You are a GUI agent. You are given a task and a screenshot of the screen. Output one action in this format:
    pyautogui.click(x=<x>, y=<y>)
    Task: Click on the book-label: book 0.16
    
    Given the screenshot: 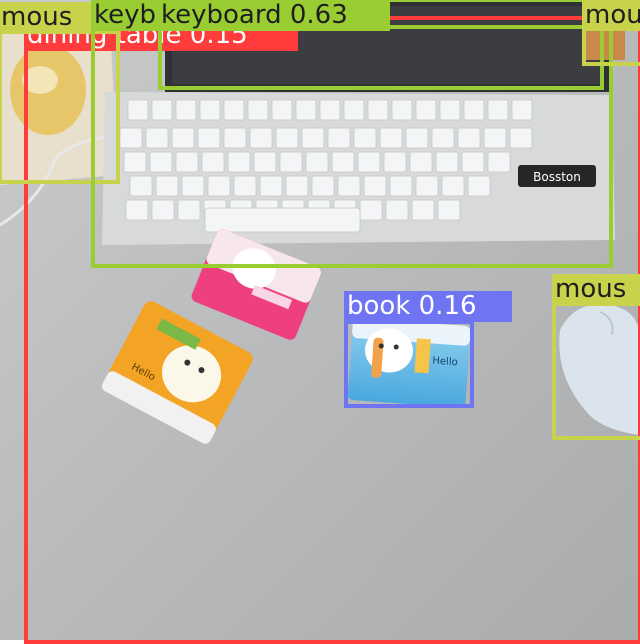 What is the action you would take?
    pyautogui.click(x=428, y=306)
    